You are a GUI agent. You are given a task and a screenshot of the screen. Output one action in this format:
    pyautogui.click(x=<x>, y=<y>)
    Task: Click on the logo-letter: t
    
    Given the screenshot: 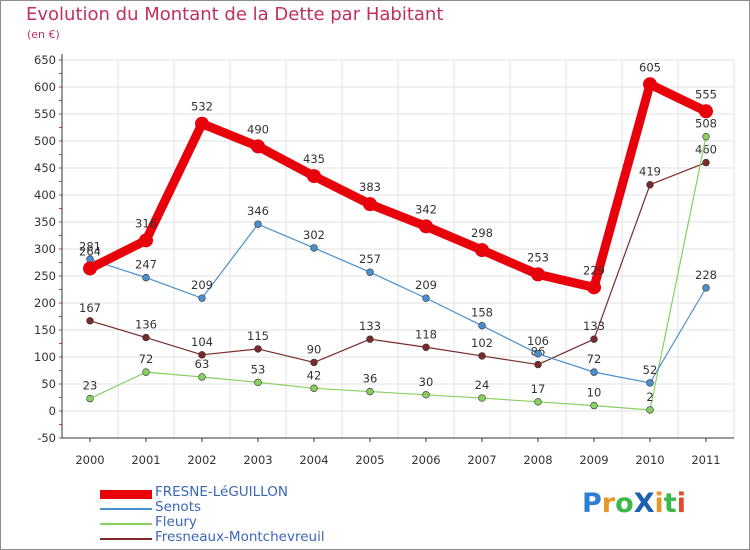 What is the action you would take?
    pyautogui.click(x=670, y=503)
    